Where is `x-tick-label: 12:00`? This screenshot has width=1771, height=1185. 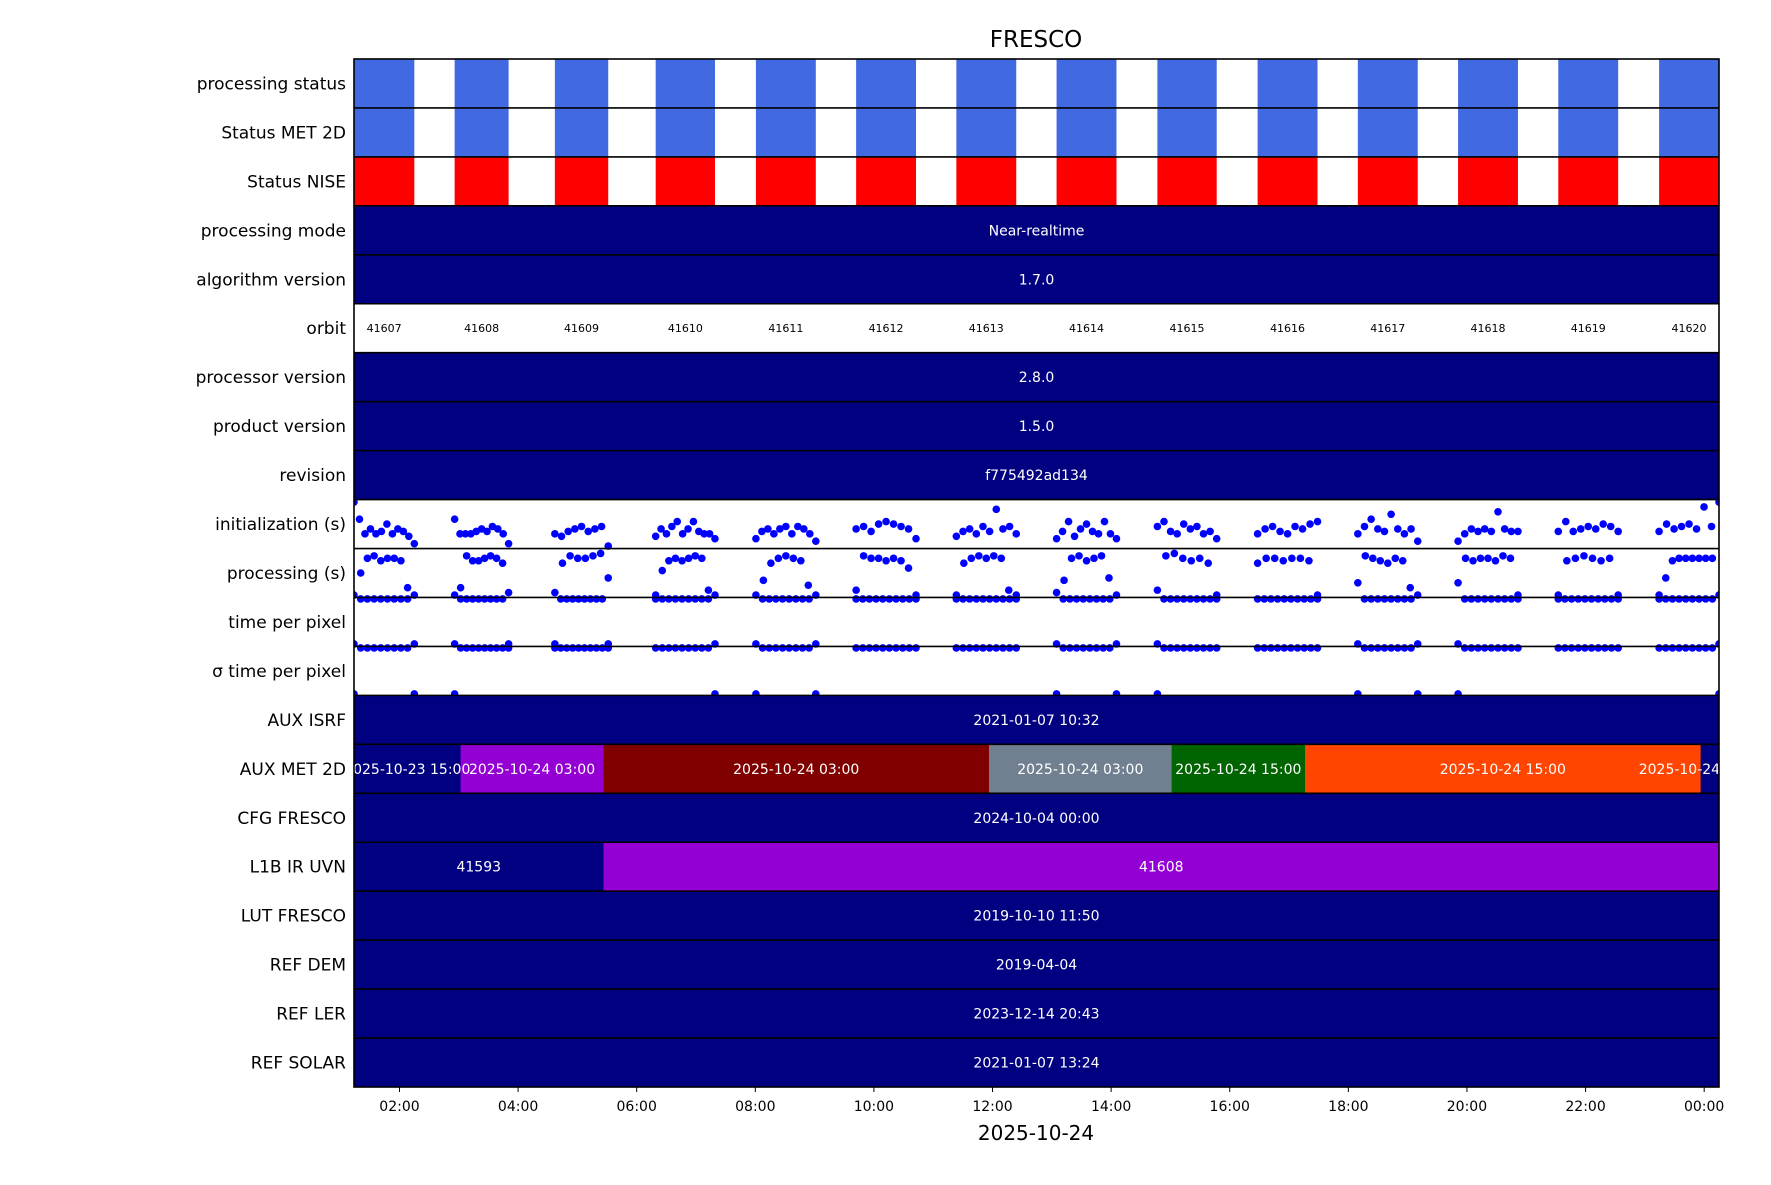 x-tick-label: 12:00 is located at coordinates (992, 1107).